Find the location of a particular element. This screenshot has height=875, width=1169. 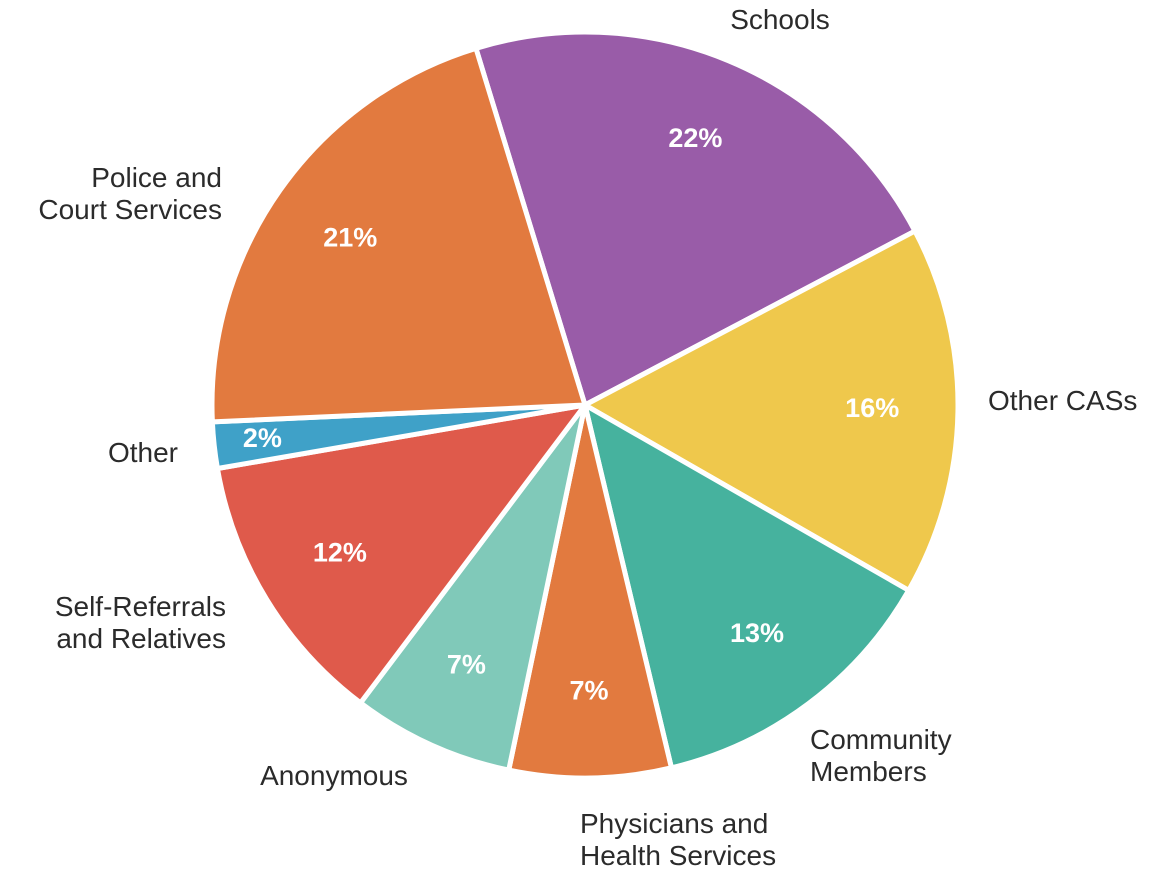

slice-category-label: Other is located at coordinates (143, 452).